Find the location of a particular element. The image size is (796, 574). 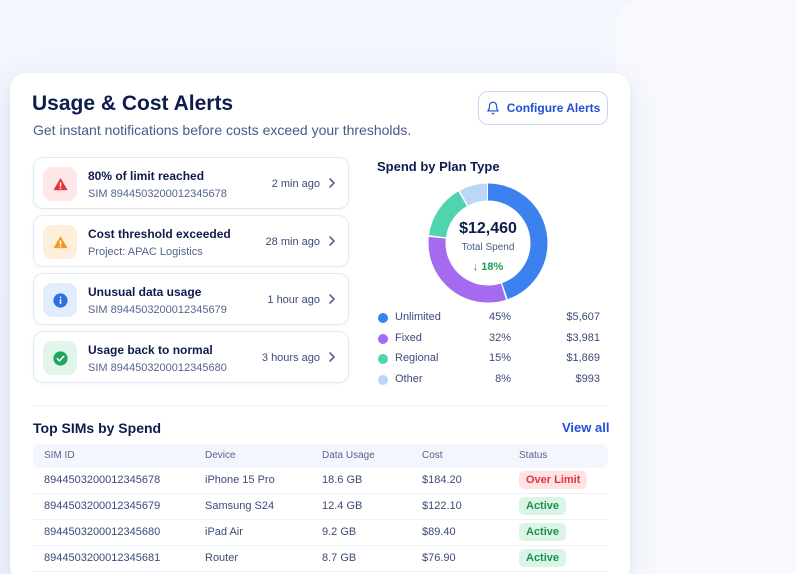

spend-title: Spend by Plan Type is located at coordinates (438, 166).